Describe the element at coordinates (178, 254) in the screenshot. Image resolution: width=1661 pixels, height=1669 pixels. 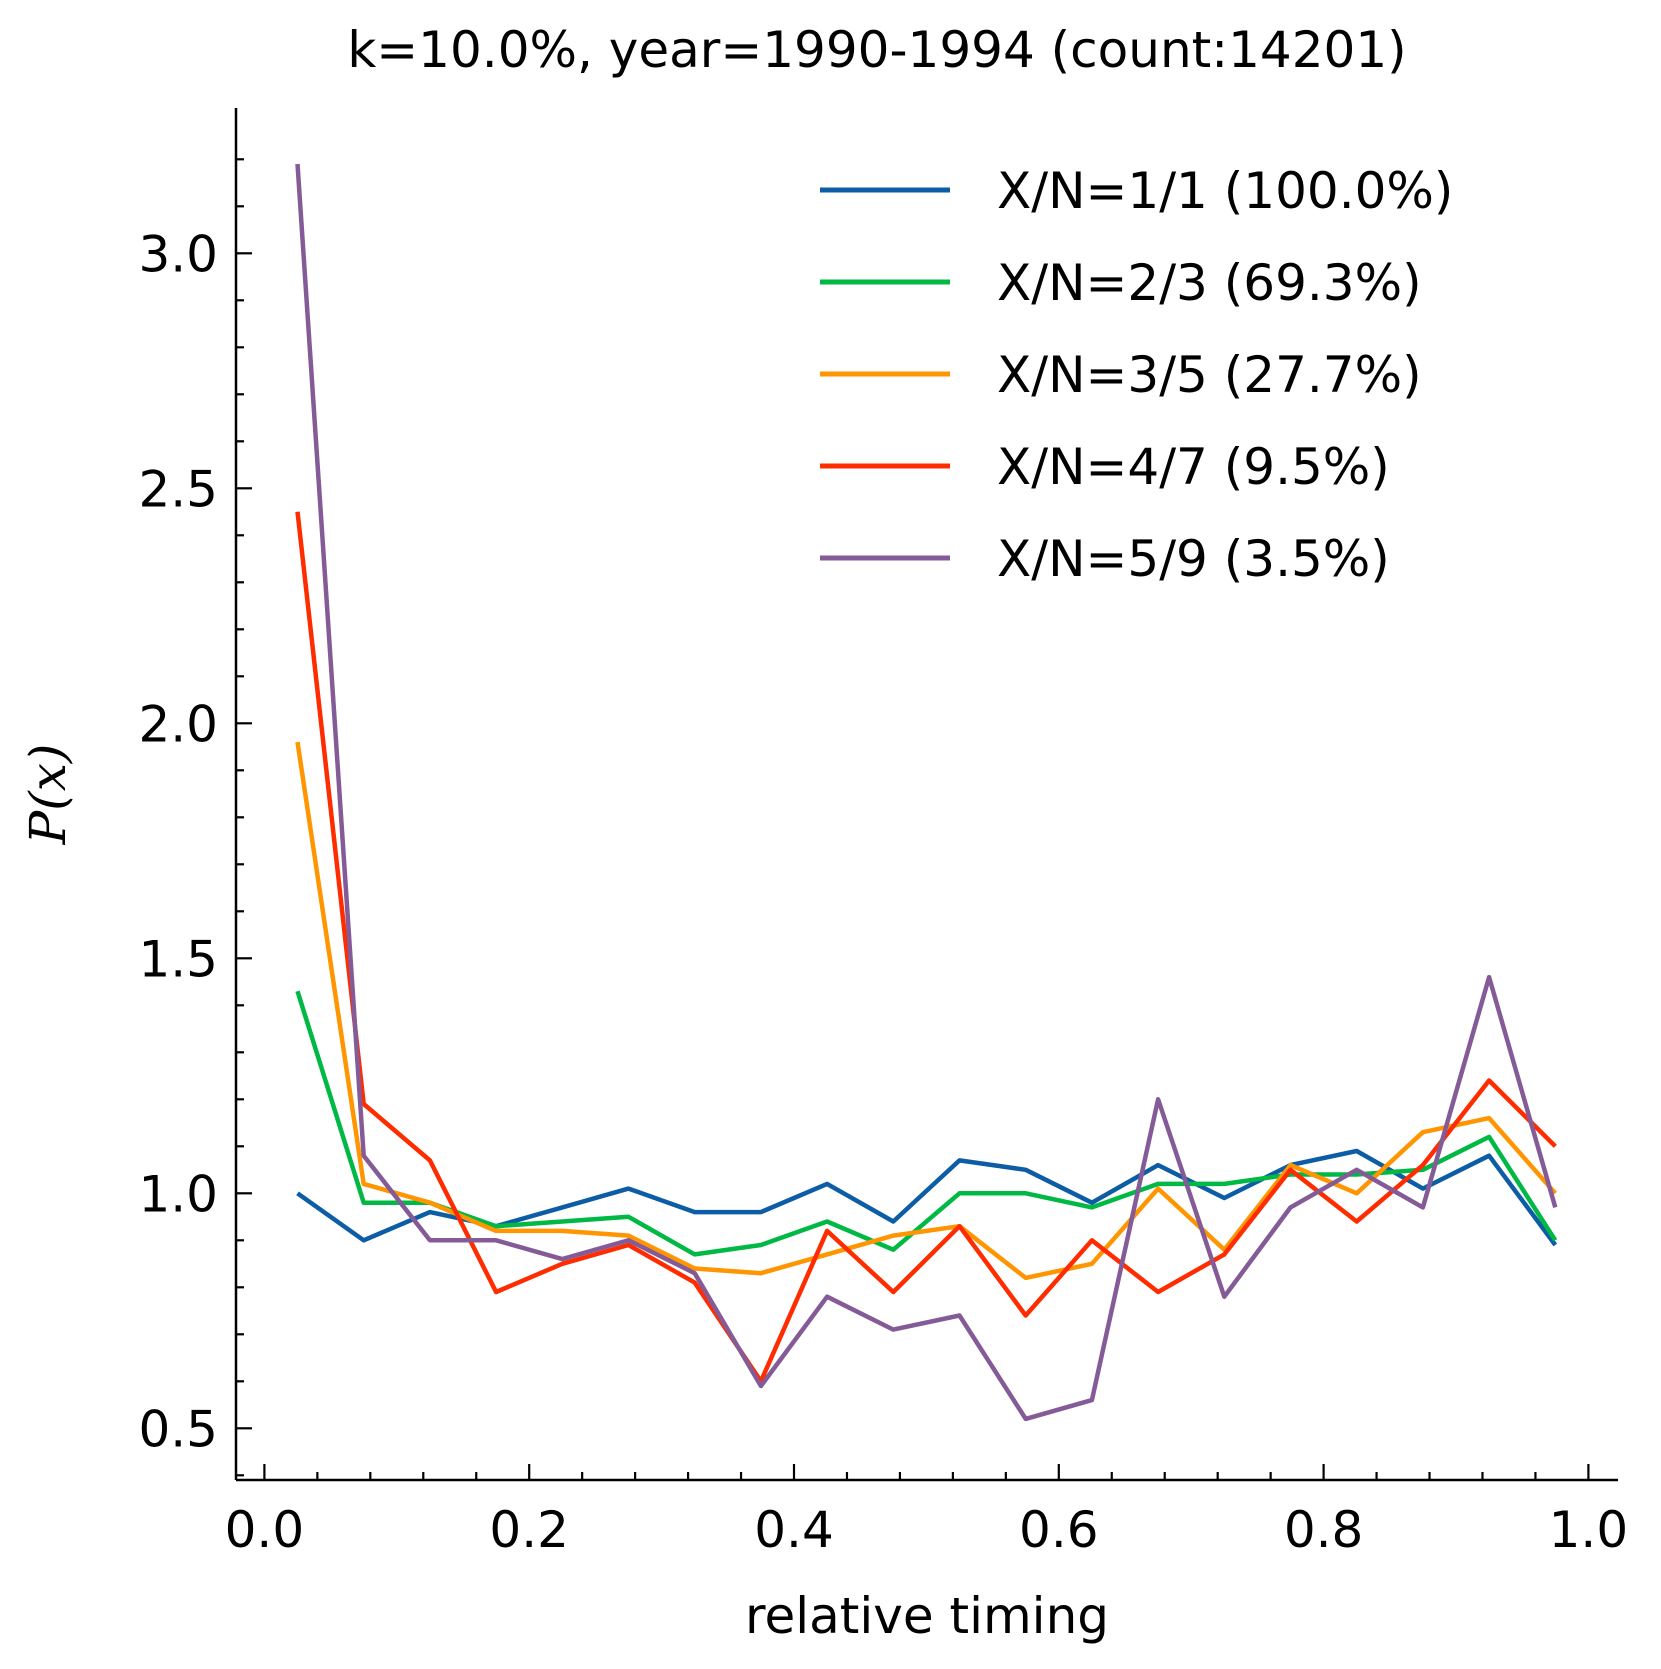
I see `y-tick-label: 3.0` at that location.